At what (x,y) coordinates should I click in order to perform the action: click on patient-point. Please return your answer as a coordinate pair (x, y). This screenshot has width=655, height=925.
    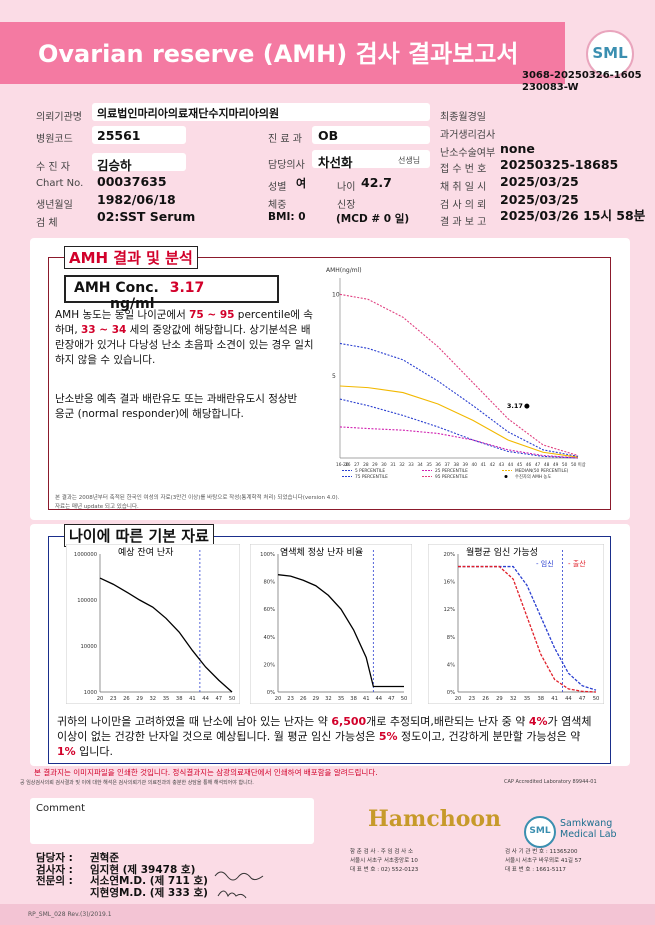
    Looking at the image, I should click on (527, 406).